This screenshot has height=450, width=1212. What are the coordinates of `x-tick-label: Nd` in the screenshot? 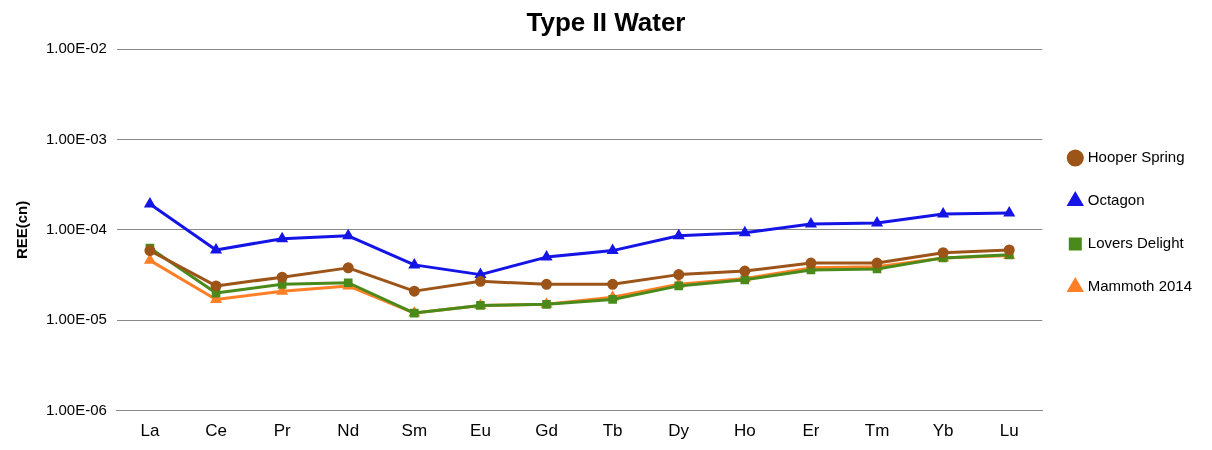 It's located at (348, 431).